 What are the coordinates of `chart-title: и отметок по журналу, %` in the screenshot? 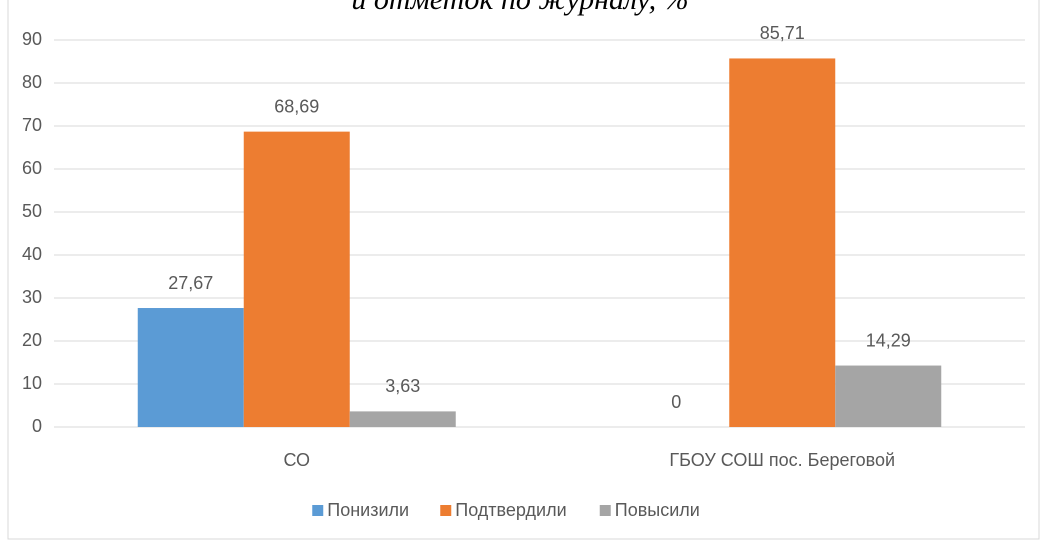 It's located at (519, 8).